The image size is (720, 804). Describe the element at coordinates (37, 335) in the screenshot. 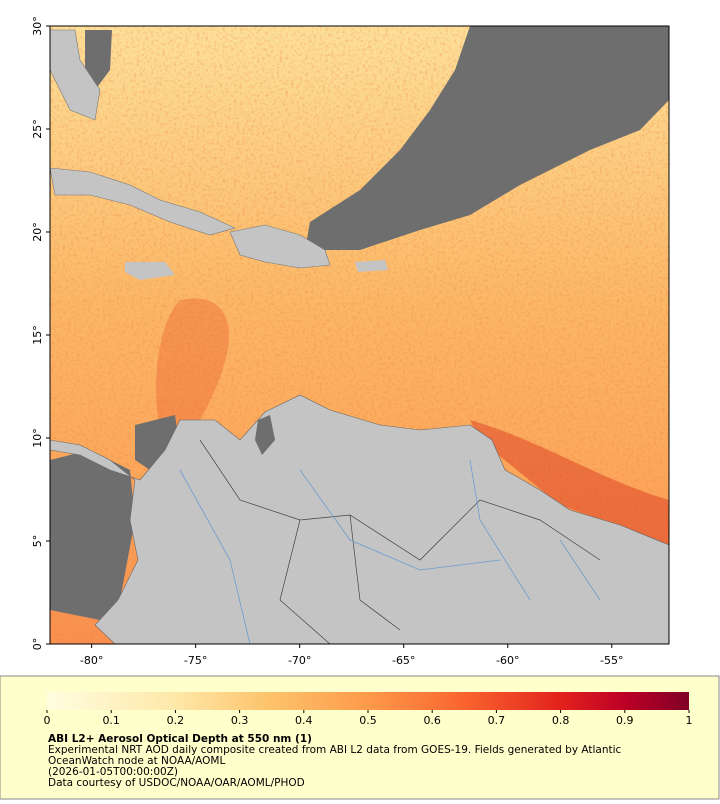

I see `y-tick-label: 15°` at that location.